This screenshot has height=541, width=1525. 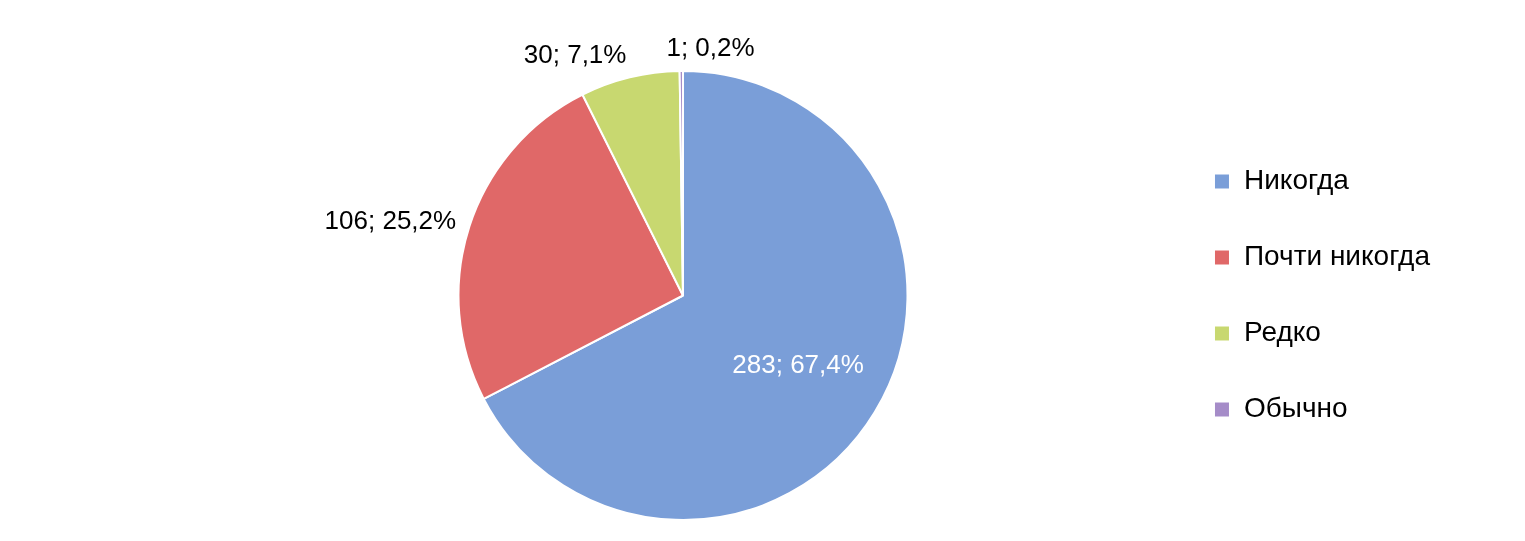 I want to click on legend-label: Обычно, so click(x=1295, y=408).